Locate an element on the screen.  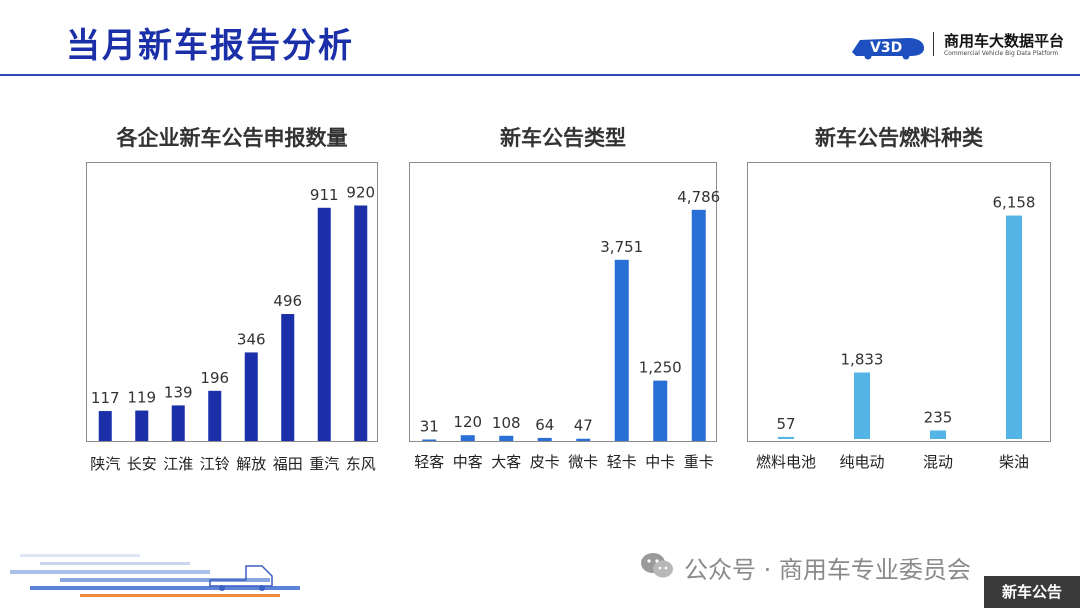
logo-title-cn: 商用车大数据平台 is located at coordinates (1004, 41).